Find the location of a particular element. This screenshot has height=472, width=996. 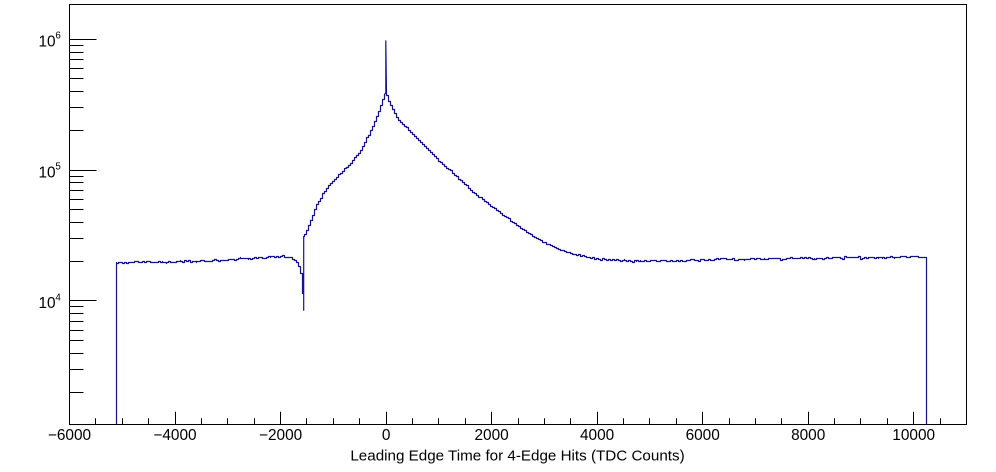

svg-text: 0 is located at coordinates (386, 435).